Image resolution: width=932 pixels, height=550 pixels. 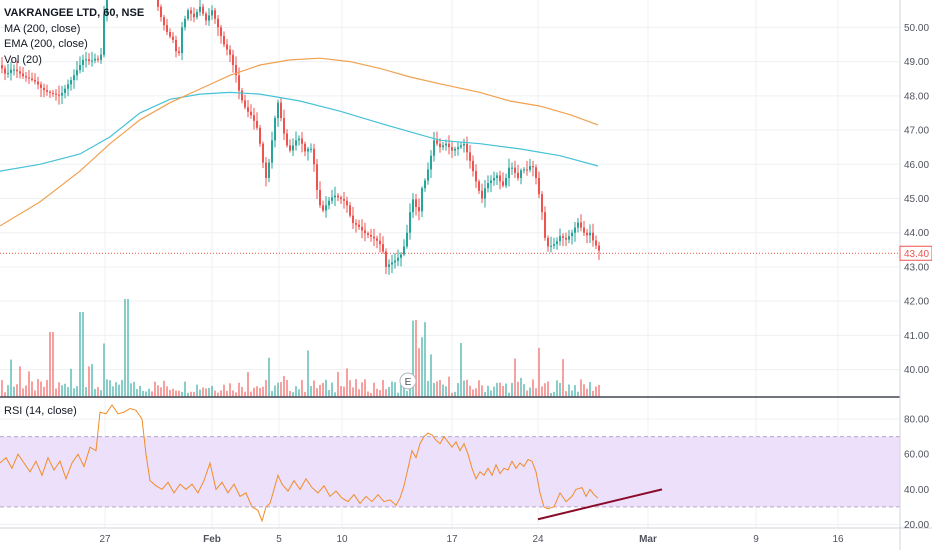 What do you see at coordinates (916, 370) in the screenshot?
I see `price-tick-label: 40.00` at bounding box center [916, 370].